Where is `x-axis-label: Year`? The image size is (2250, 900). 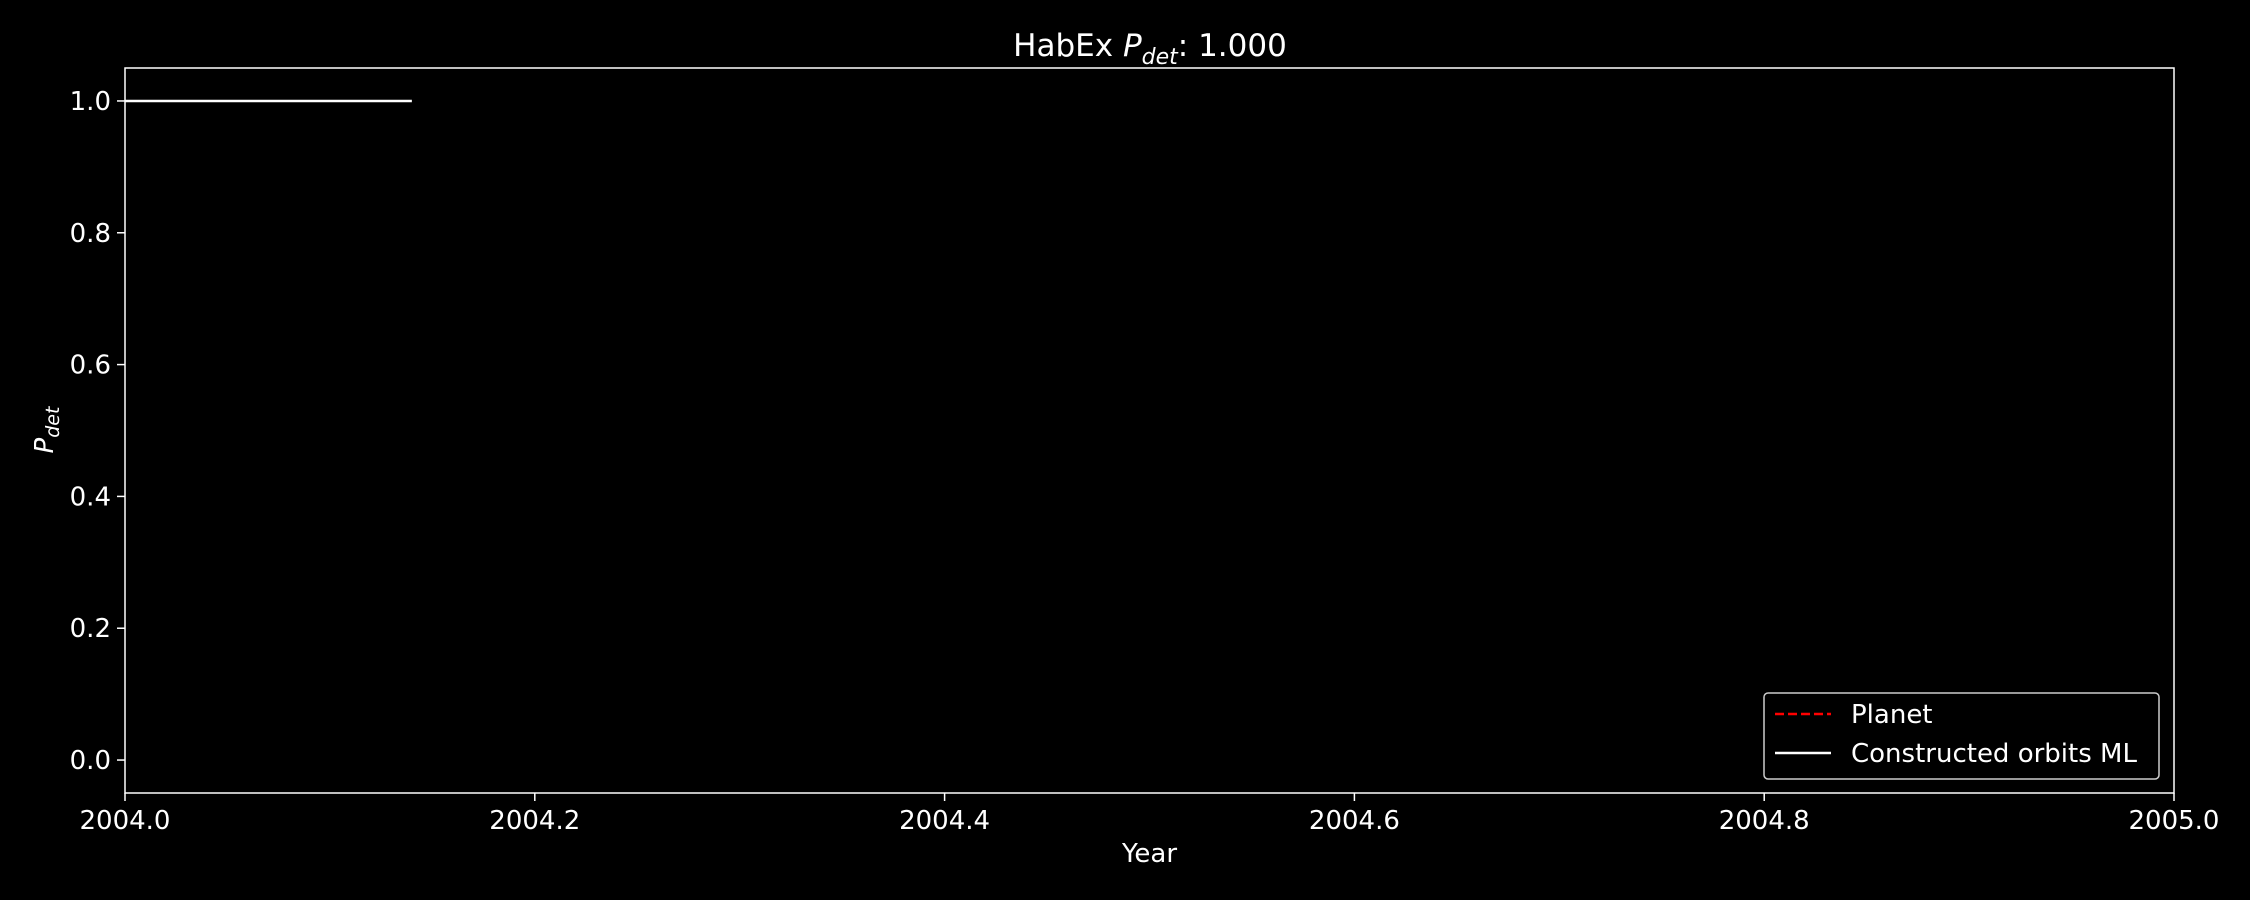 x-axis-label: Year is located at coordinates (1149, 854).